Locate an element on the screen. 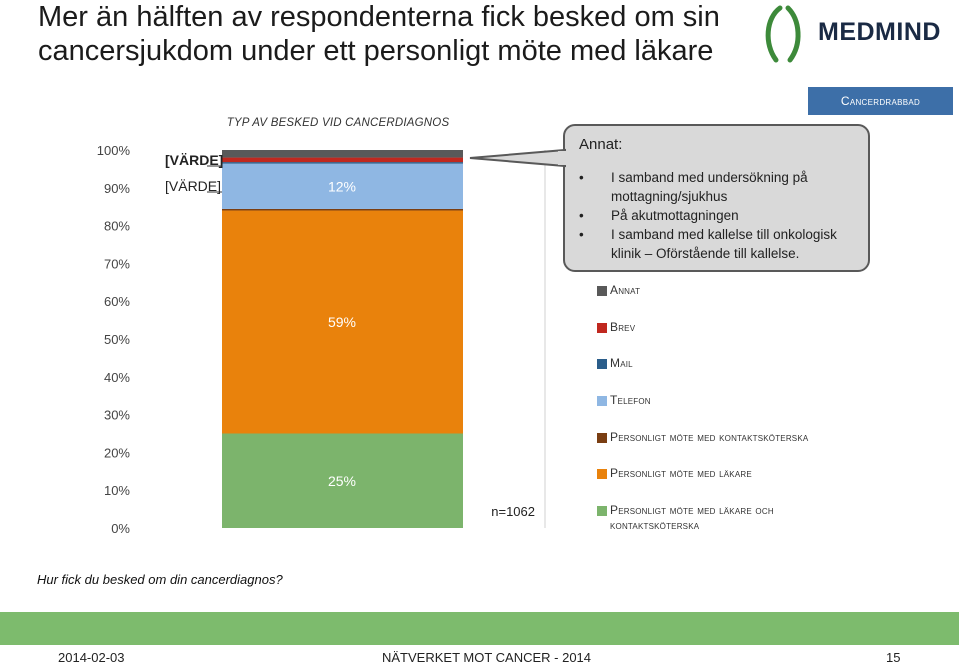 The image size is (959, 665). y-tick-label: 100% is located at coordinates (114, 150).